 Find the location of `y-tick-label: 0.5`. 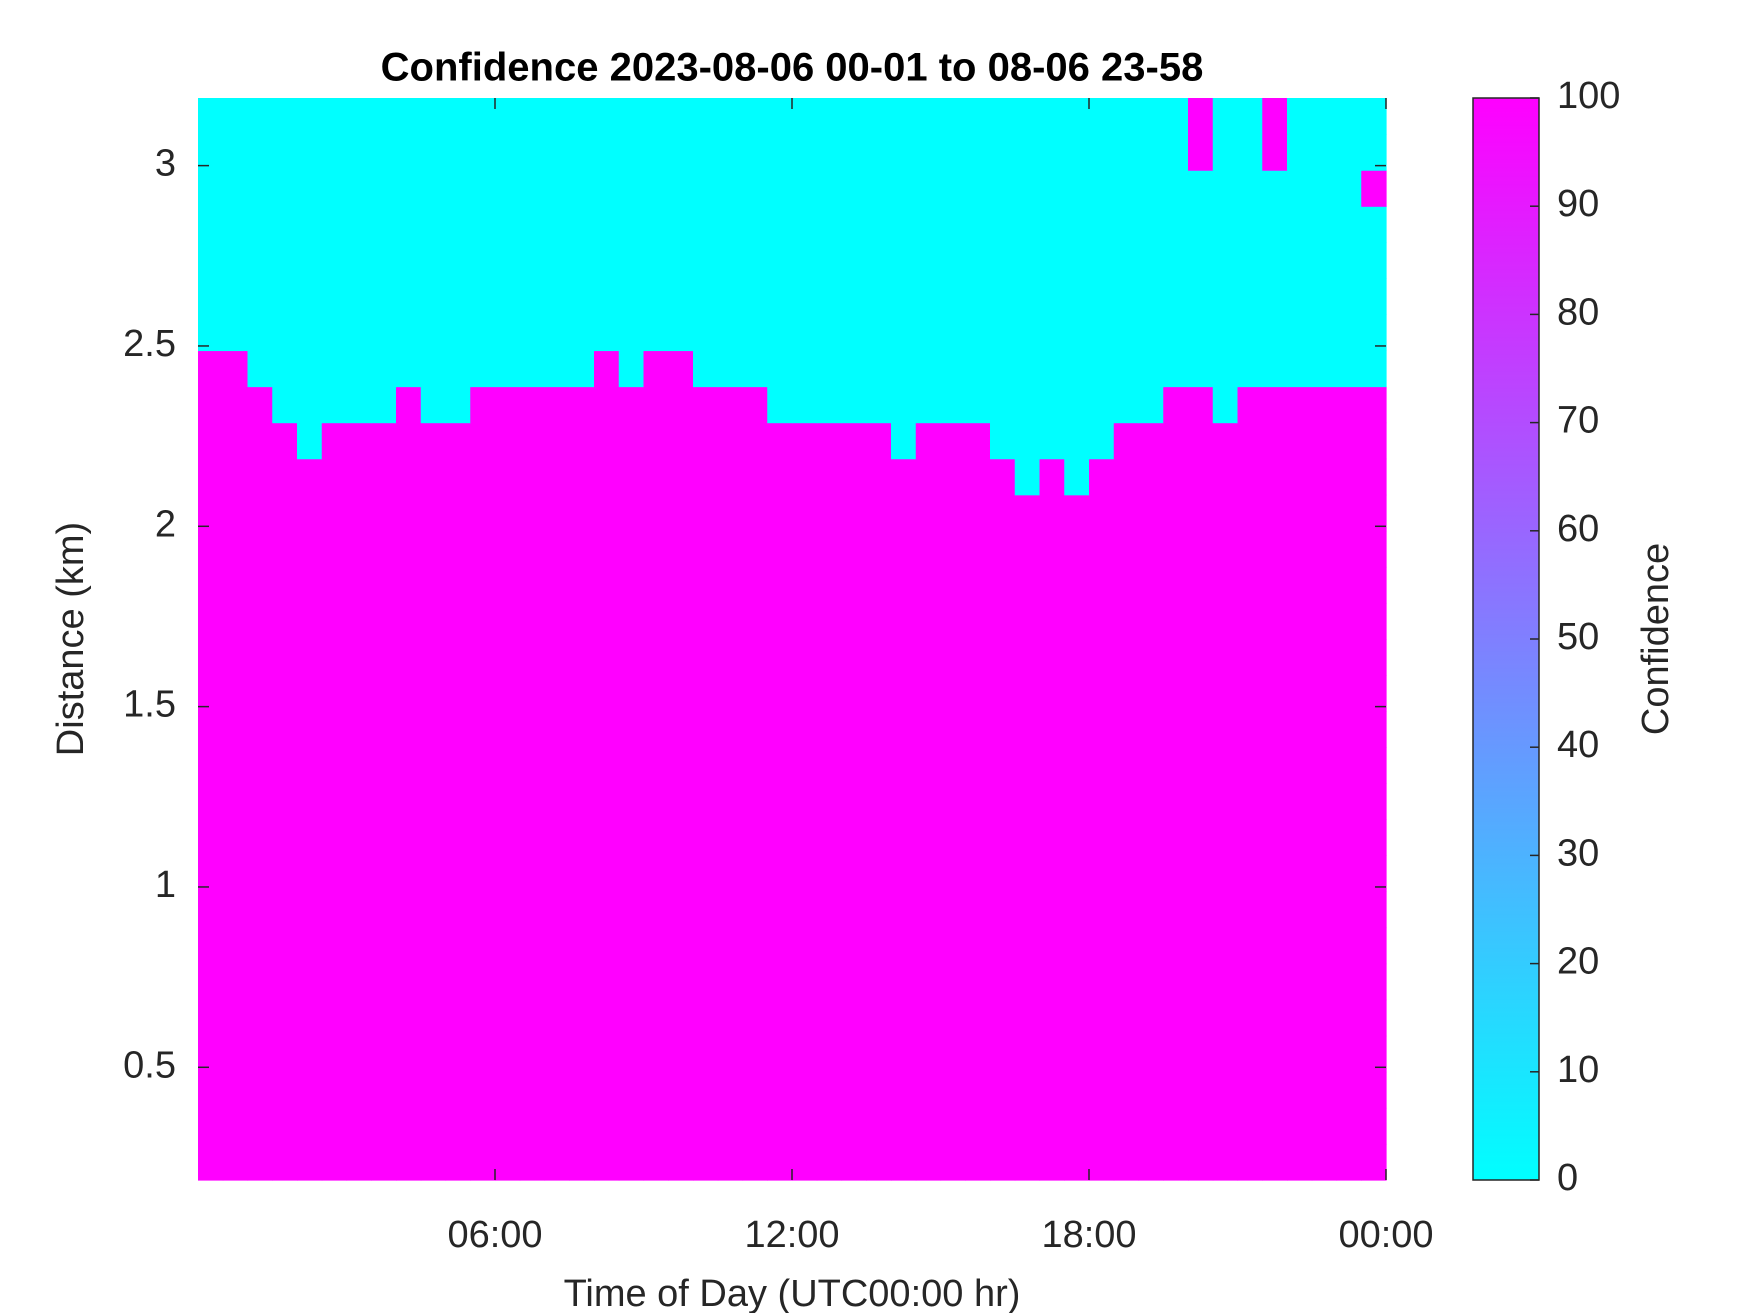

y-tick-label: 0.5 is located at coordinates (149, 1065).